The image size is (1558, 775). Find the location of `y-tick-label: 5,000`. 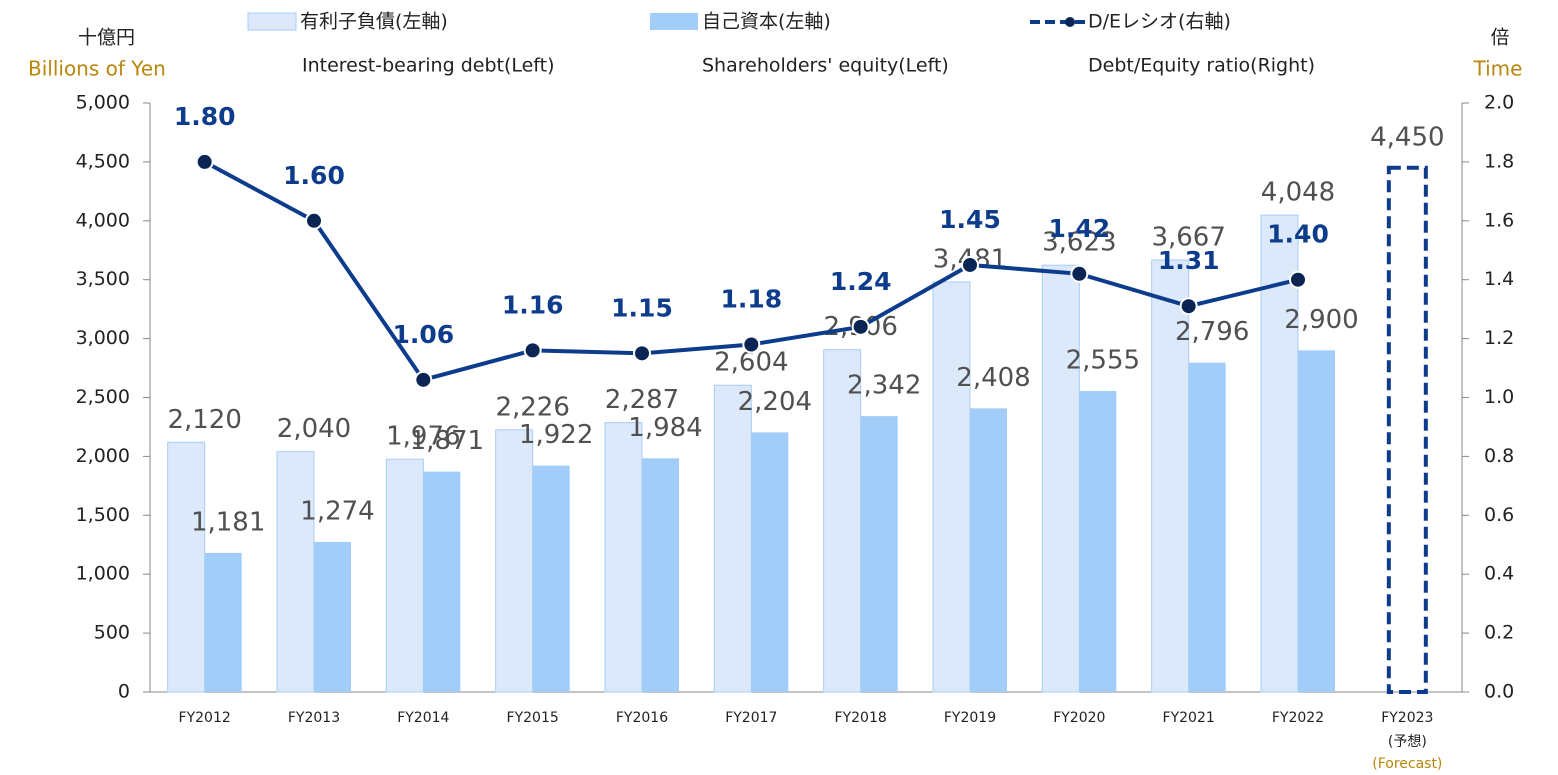

y-tick-label: 5,000 is located at coordinates (103, 103).